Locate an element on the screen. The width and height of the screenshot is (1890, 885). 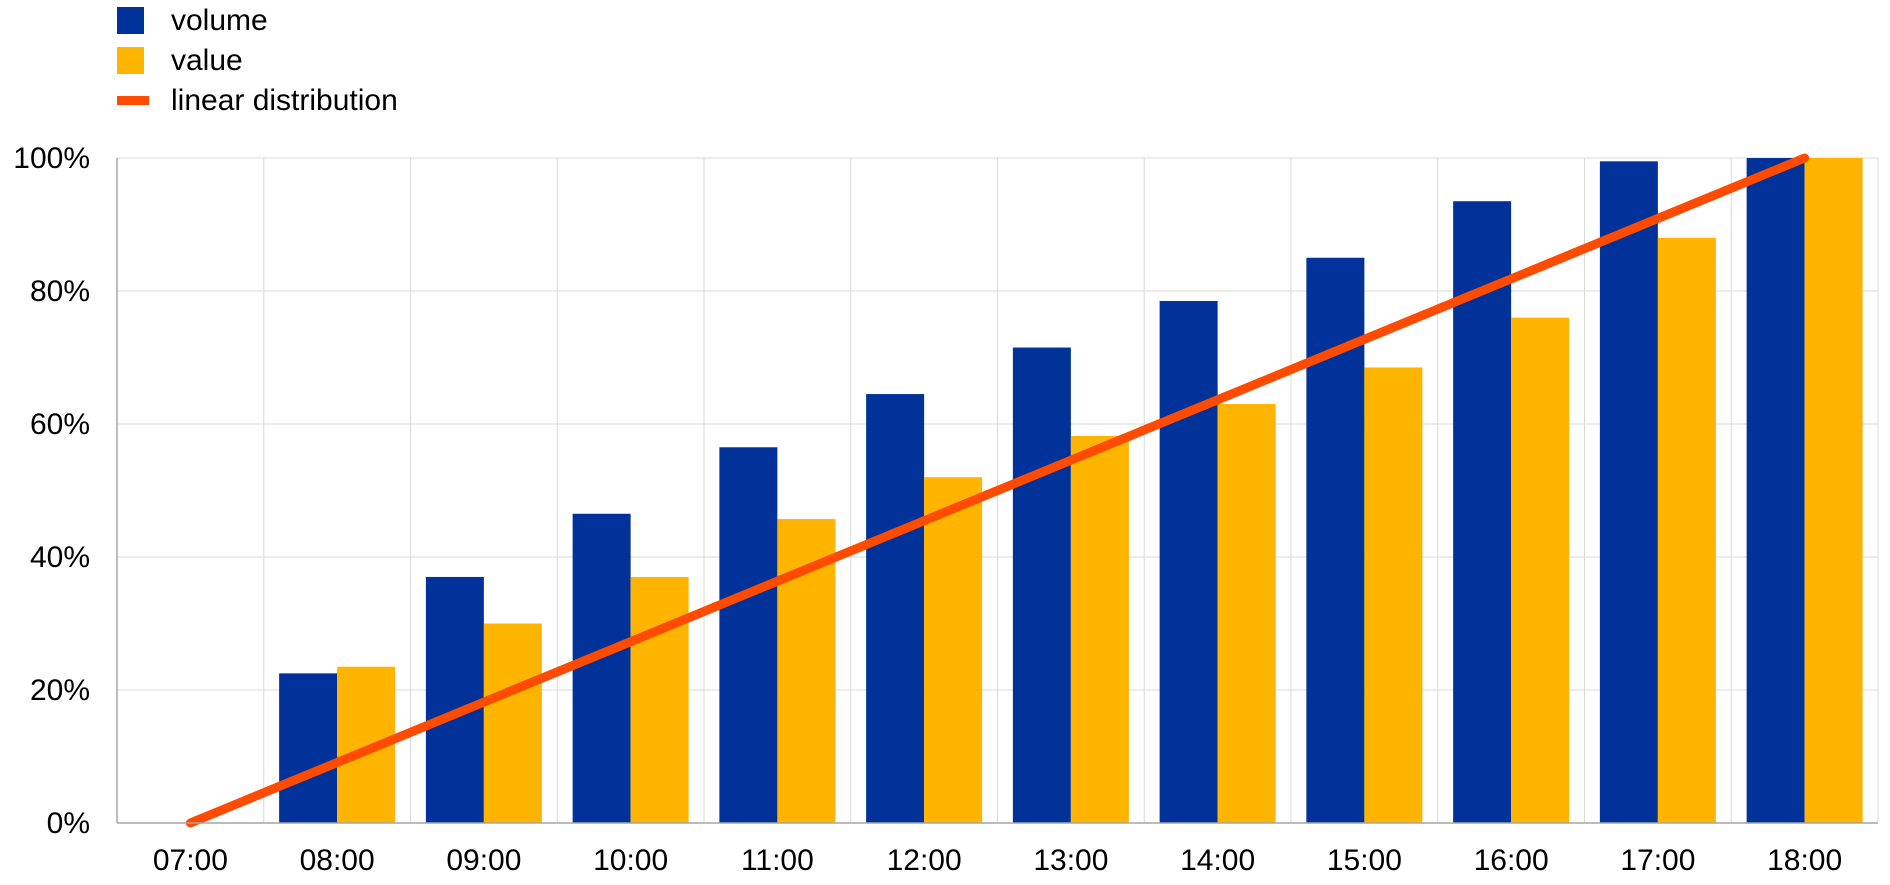
x-tick-label: 12:00 is located at coordinates (924, 860).